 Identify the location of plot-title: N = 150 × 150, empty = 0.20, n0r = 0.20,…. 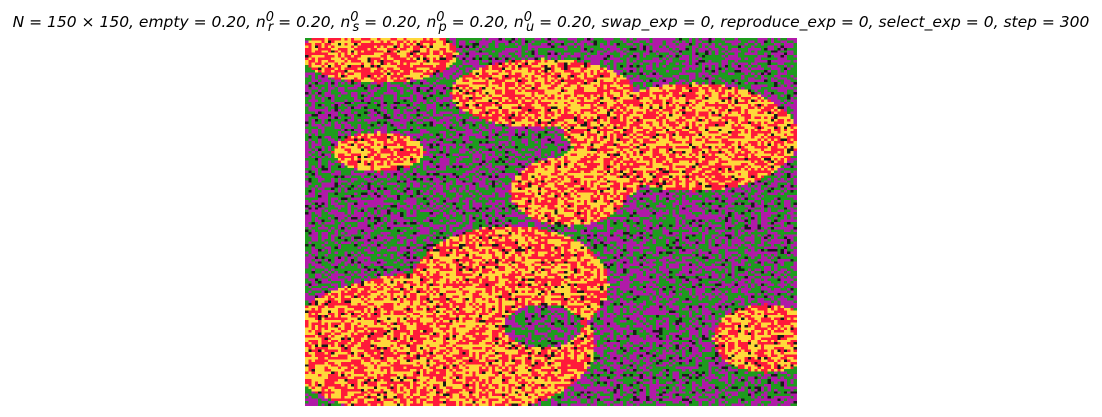
(551, 23).